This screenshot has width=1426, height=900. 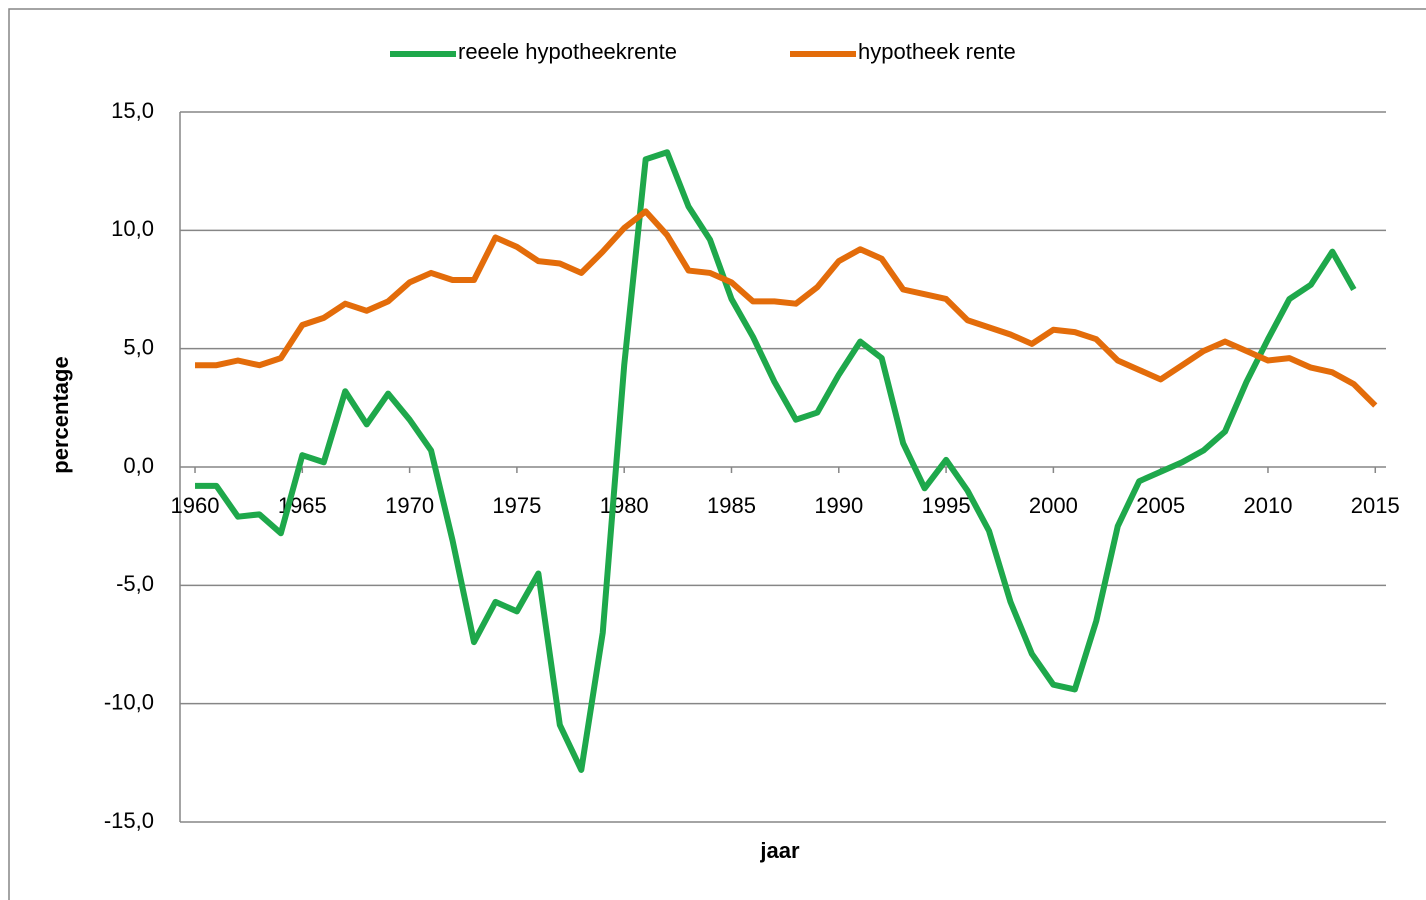 I want to click on x-tick-label: 1970, so click(x=409, y=505).